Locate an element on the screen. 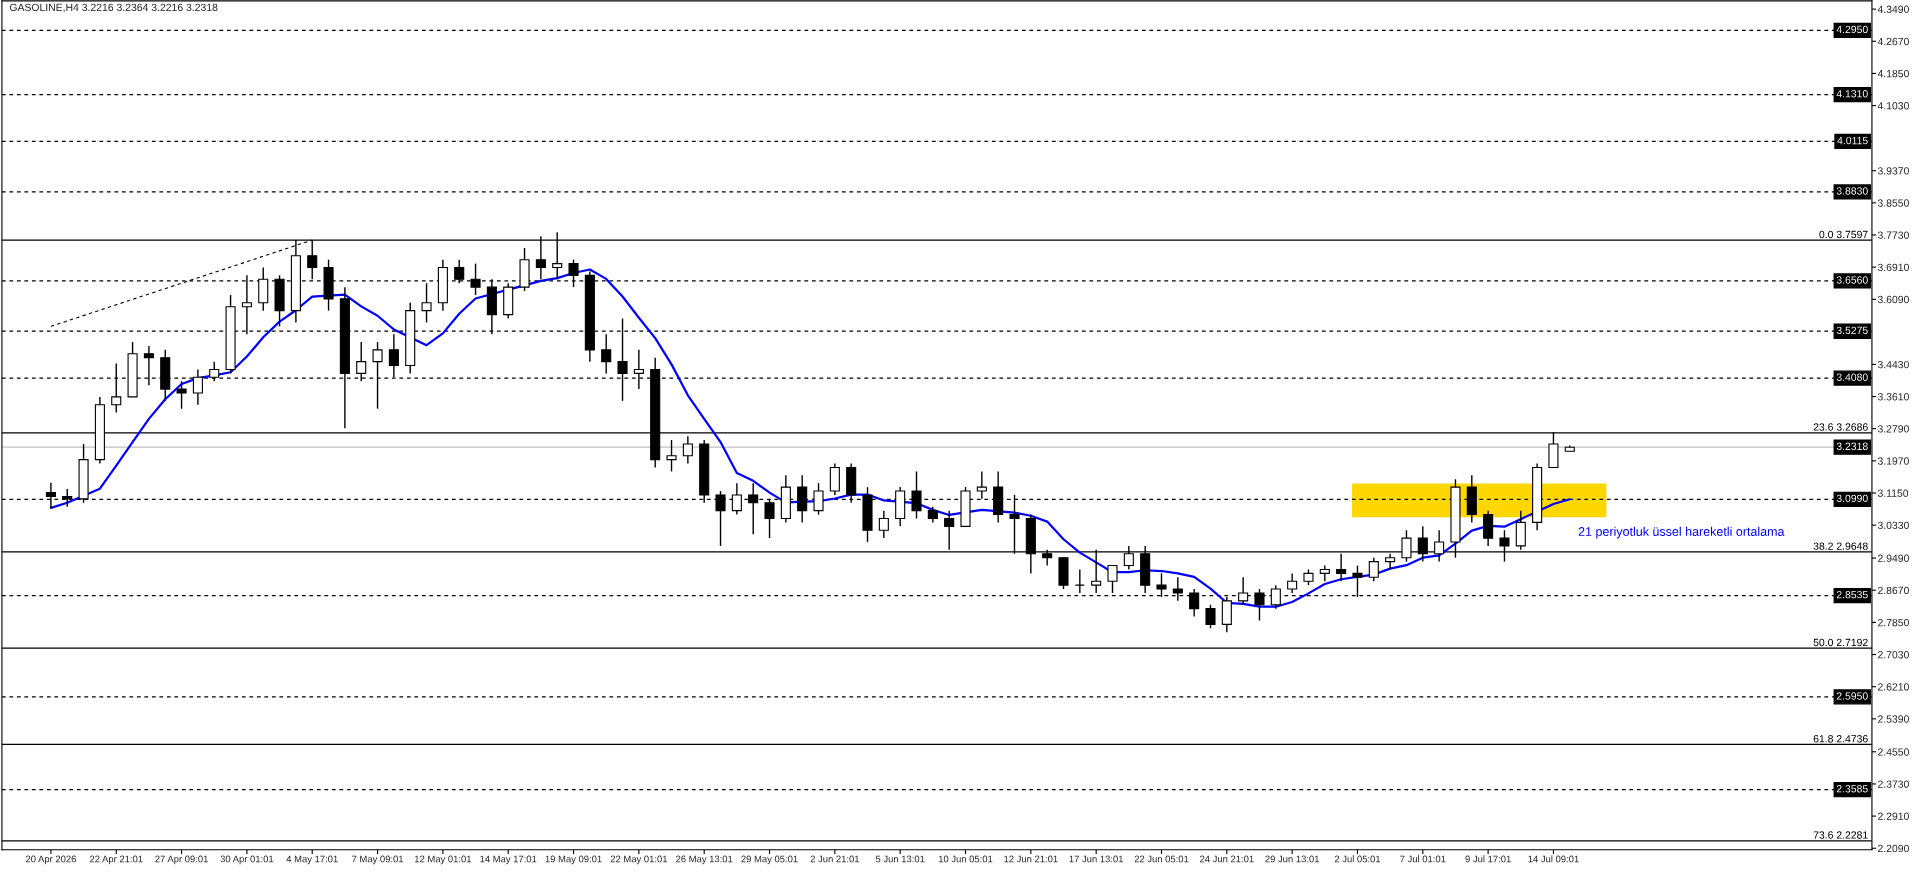 The height and width of the screenshot is (888, 1916). ref-line-label: 73.6 2.2281 is located at coordinates (1840, 835).